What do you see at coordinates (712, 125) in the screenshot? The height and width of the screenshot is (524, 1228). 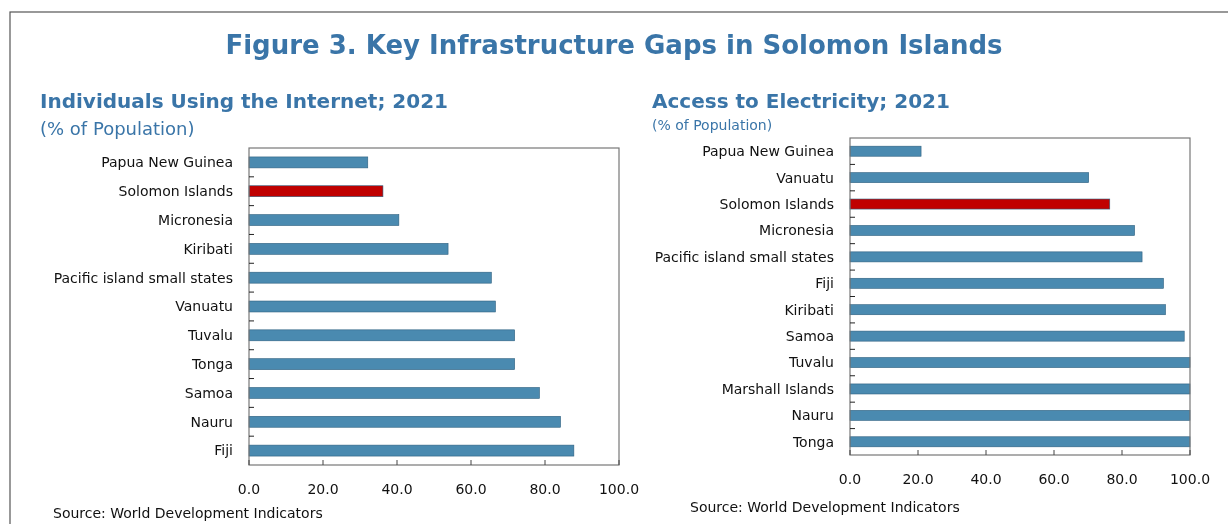 I see `text: (% of Population)` at bounding box center [712, 125].